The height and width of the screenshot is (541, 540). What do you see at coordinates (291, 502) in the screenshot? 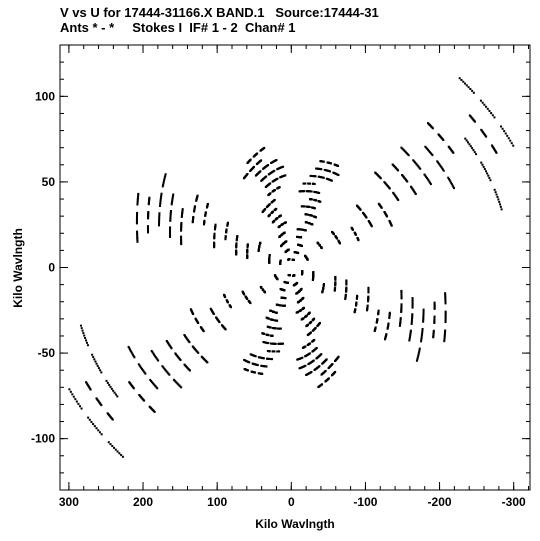
I see `x-tick-label: 0` at bounding box center [291, 502].